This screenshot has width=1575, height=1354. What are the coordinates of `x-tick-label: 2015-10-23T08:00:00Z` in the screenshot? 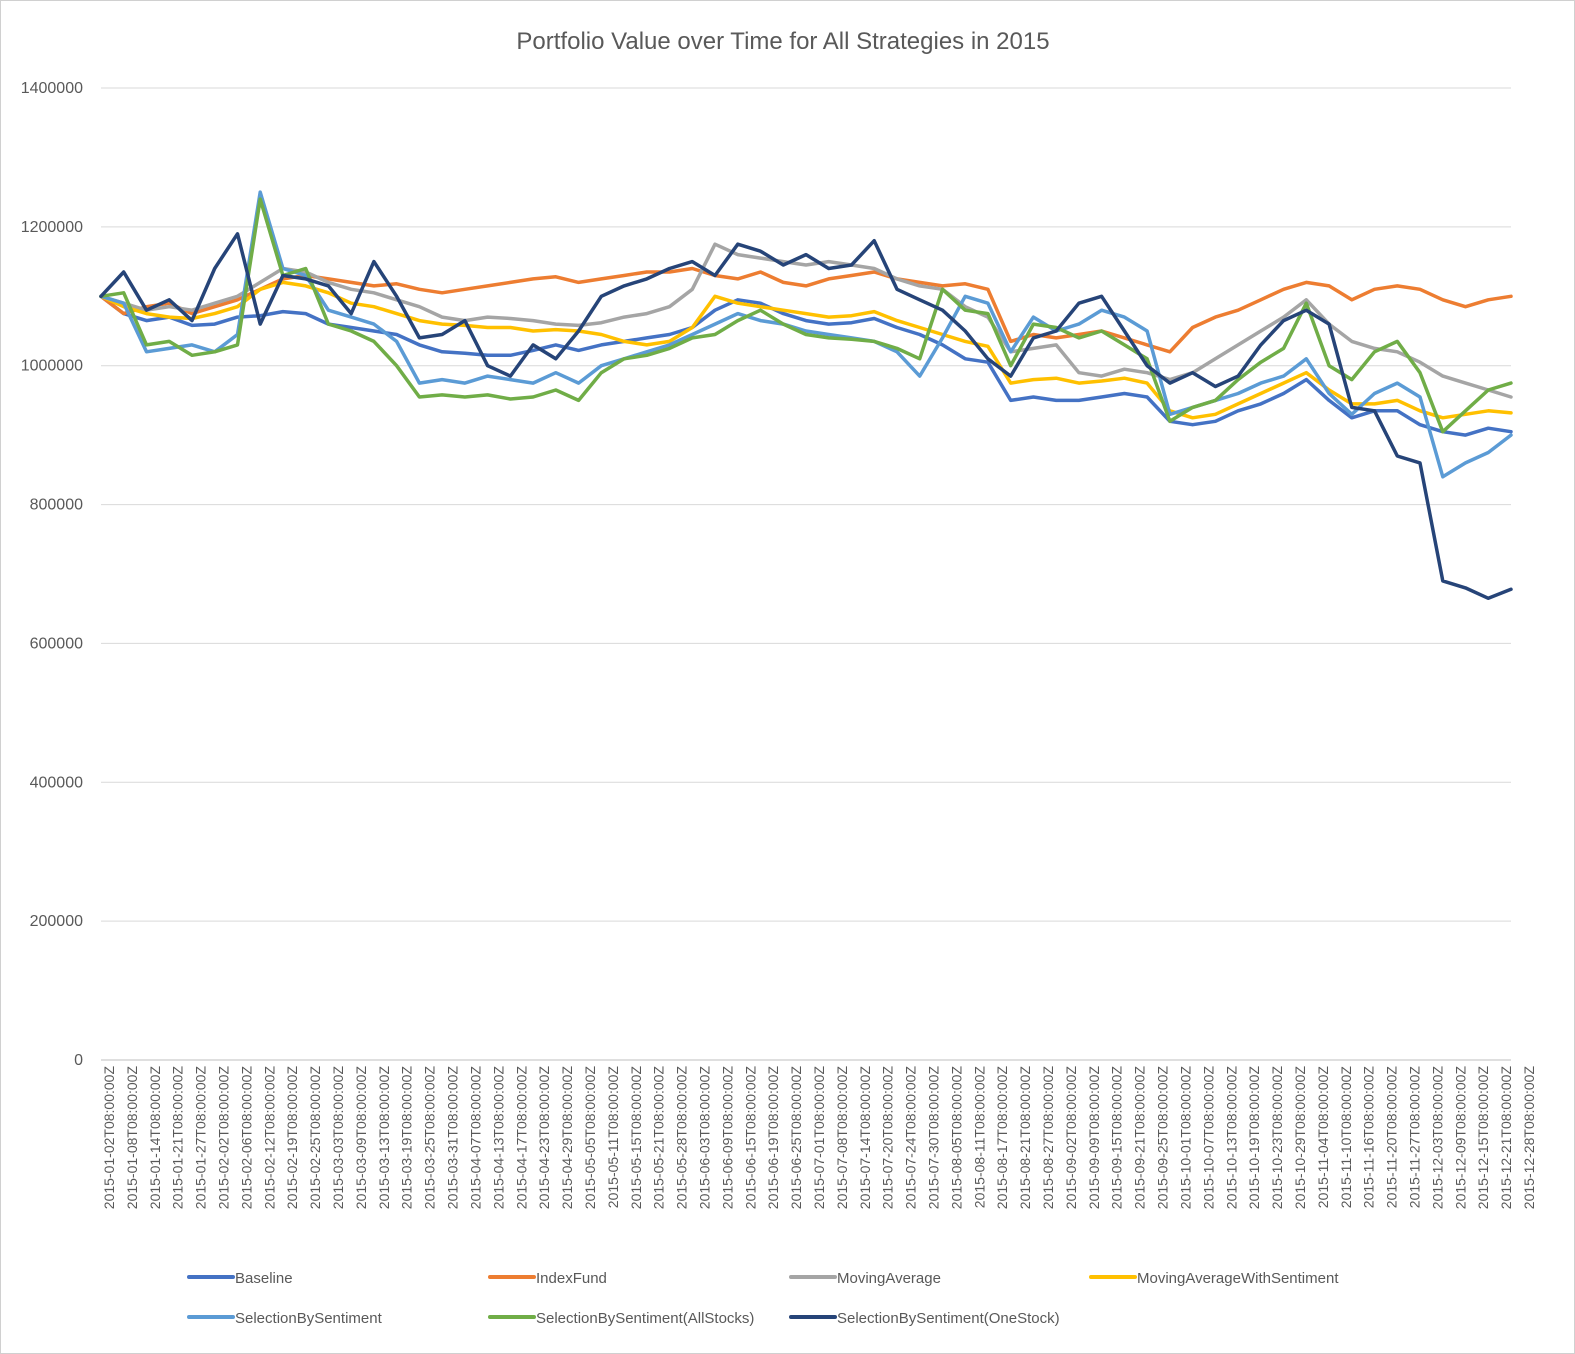 It's located at (1277, 1138).